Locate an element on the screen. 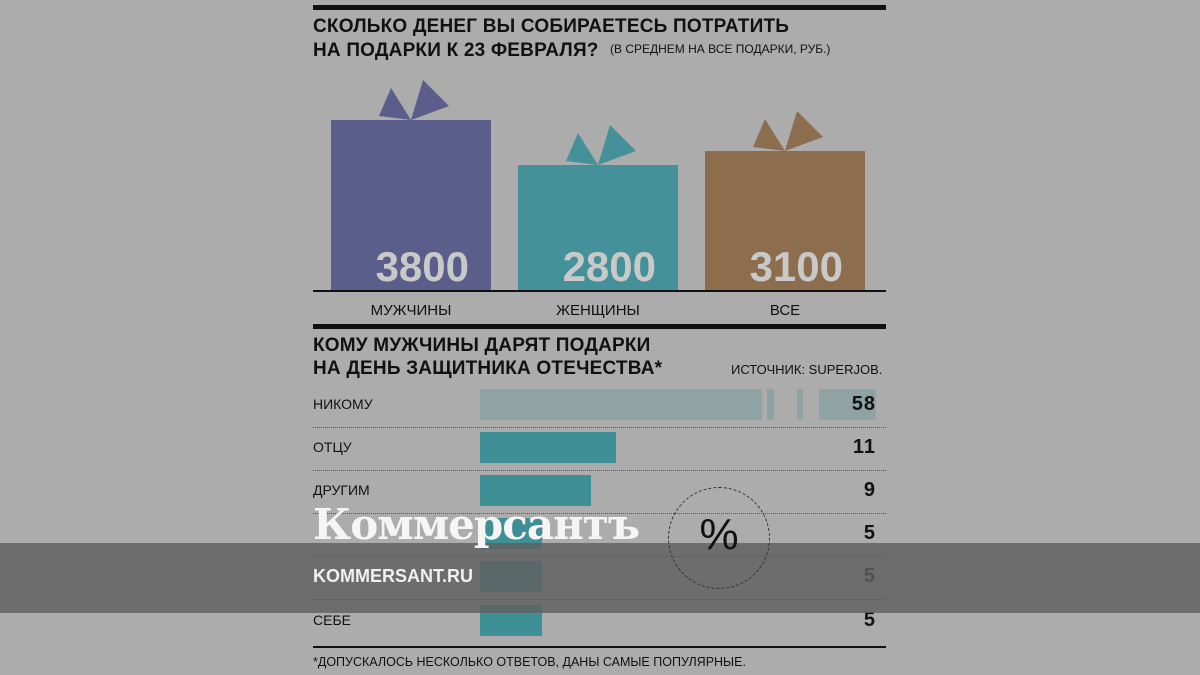 This screenshot has width=1200, height=675. row-label: ОТЦУ is located at coordinates (332, 447).